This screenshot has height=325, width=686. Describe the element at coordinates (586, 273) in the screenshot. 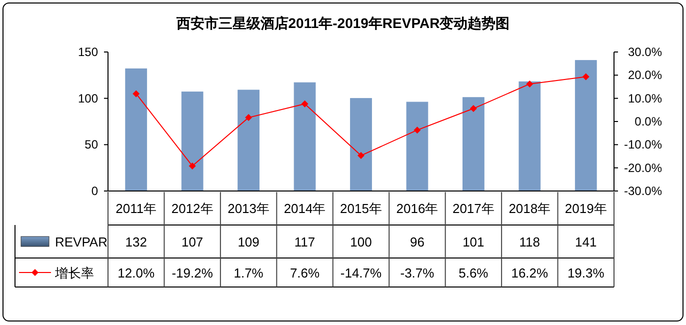

I see `data-label: 19.3%` at that location.